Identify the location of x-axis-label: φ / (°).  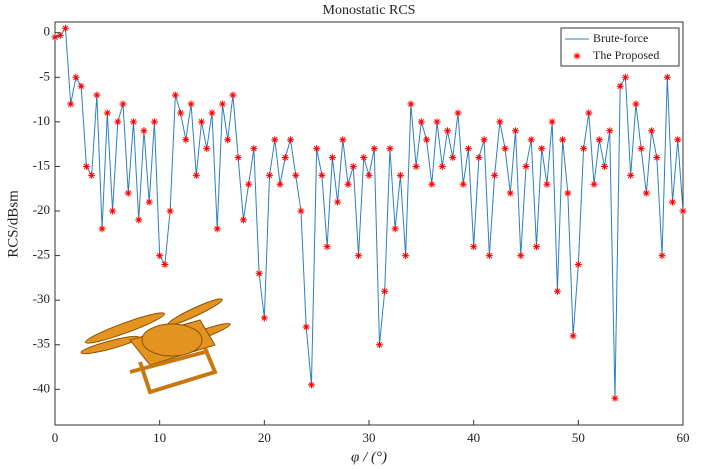
(369, 457).